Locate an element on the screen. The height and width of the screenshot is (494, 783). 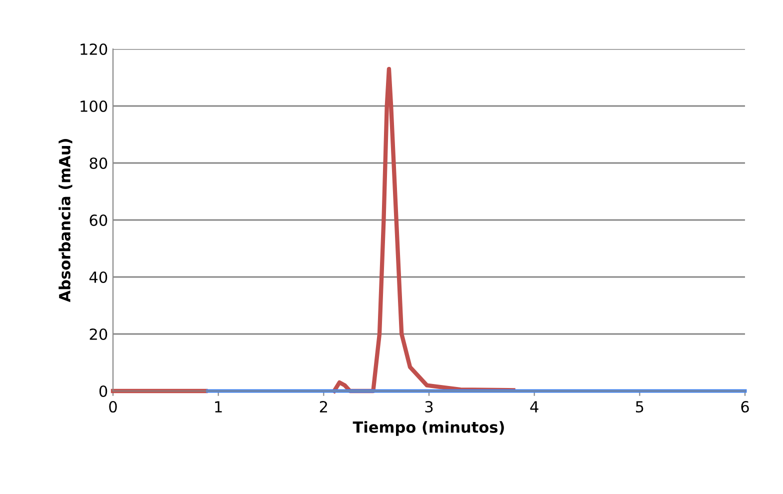
y-tick-label: 80 is located at coordinates (99, 163).